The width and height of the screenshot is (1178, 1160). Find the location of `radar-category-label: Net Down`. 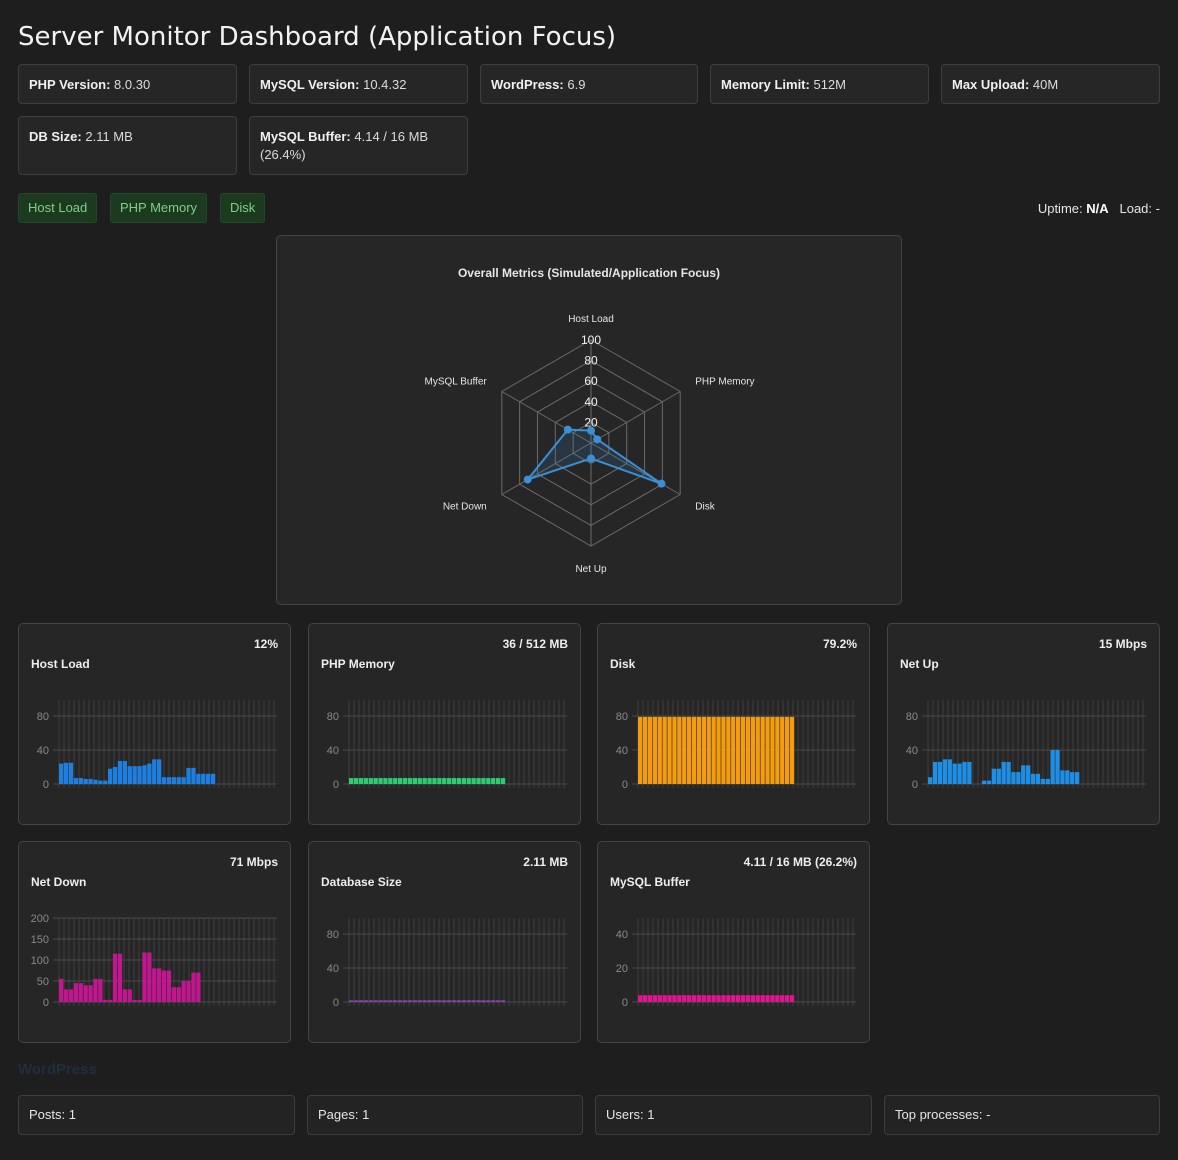

radar-category-label: Net Down is located at coordinates (465, 507).